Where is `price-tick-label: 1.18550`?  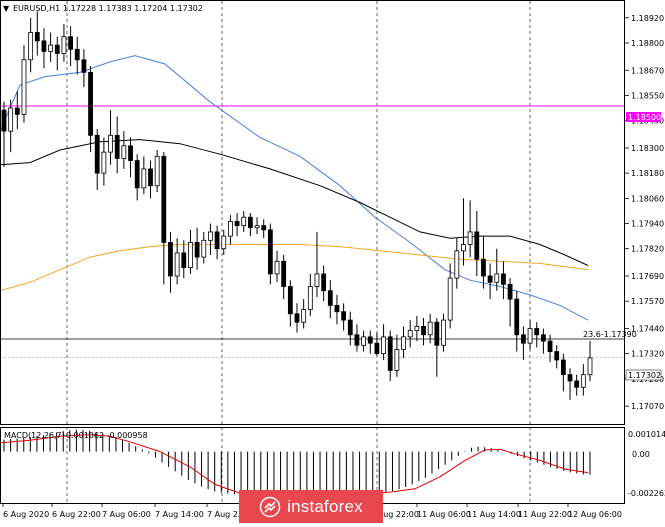 price-tick-label: 1.18550 is located at coordinates (647, 95).